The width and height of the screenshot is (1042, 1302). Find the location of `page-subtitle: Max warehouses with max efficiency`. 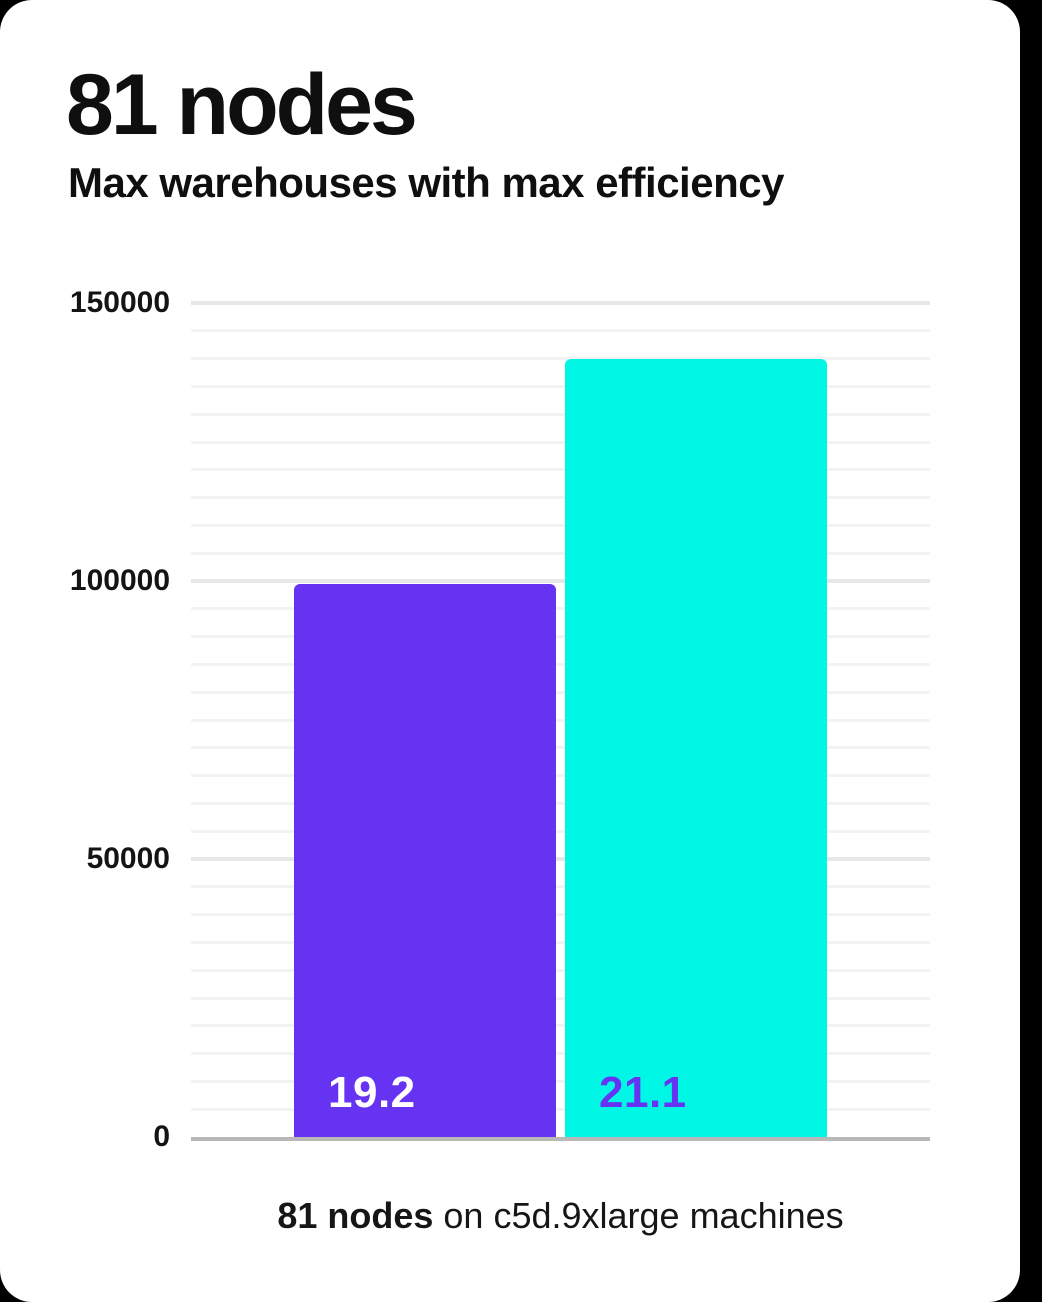

page-subtitle: Max warehouses with max efficiency is located at coordinates (426, 182).